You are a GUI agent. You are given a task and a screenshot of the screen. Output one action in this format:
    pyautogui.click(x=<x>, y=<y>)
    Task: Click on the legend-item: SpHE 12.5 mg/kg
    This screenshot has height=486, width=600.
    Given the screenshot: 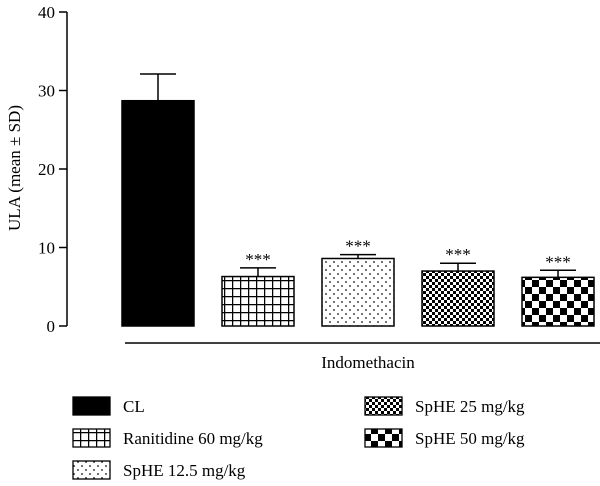 What is the action you would take?
    pyautogui.click(x=159, y=470)
    